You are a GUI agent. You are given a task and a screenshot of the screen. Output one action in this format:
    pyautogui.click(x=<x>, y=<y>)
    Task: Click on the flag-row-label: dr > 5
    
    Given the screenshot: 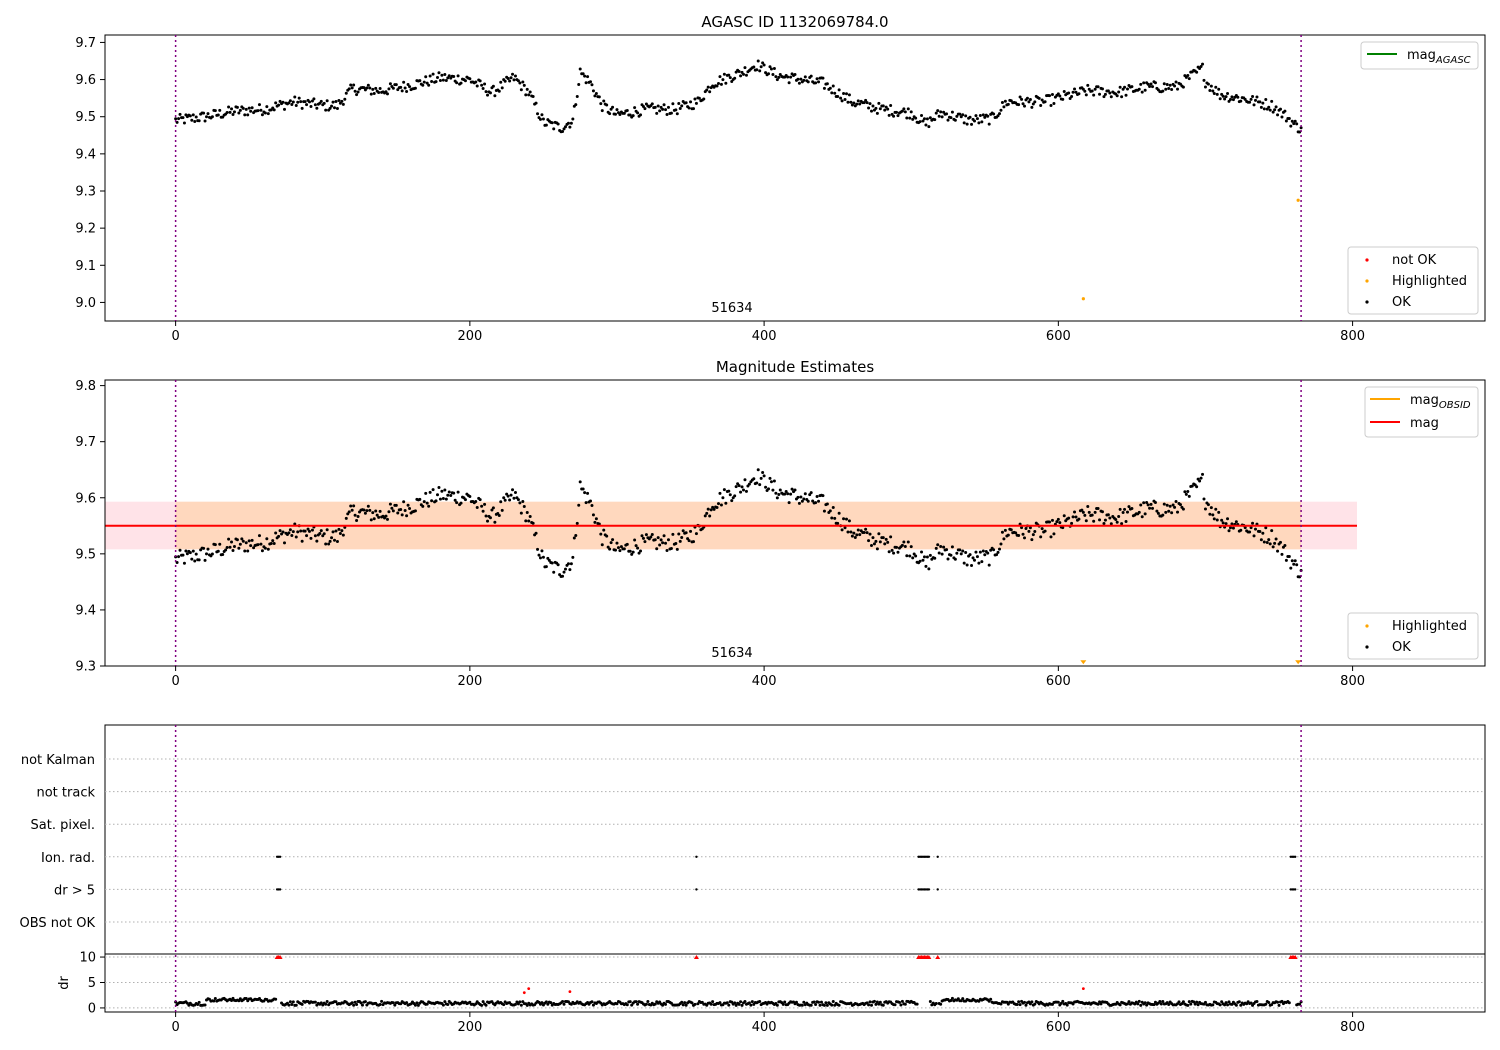 What is the action you would take?
    pyautogui.click(x=74, y=890)
    